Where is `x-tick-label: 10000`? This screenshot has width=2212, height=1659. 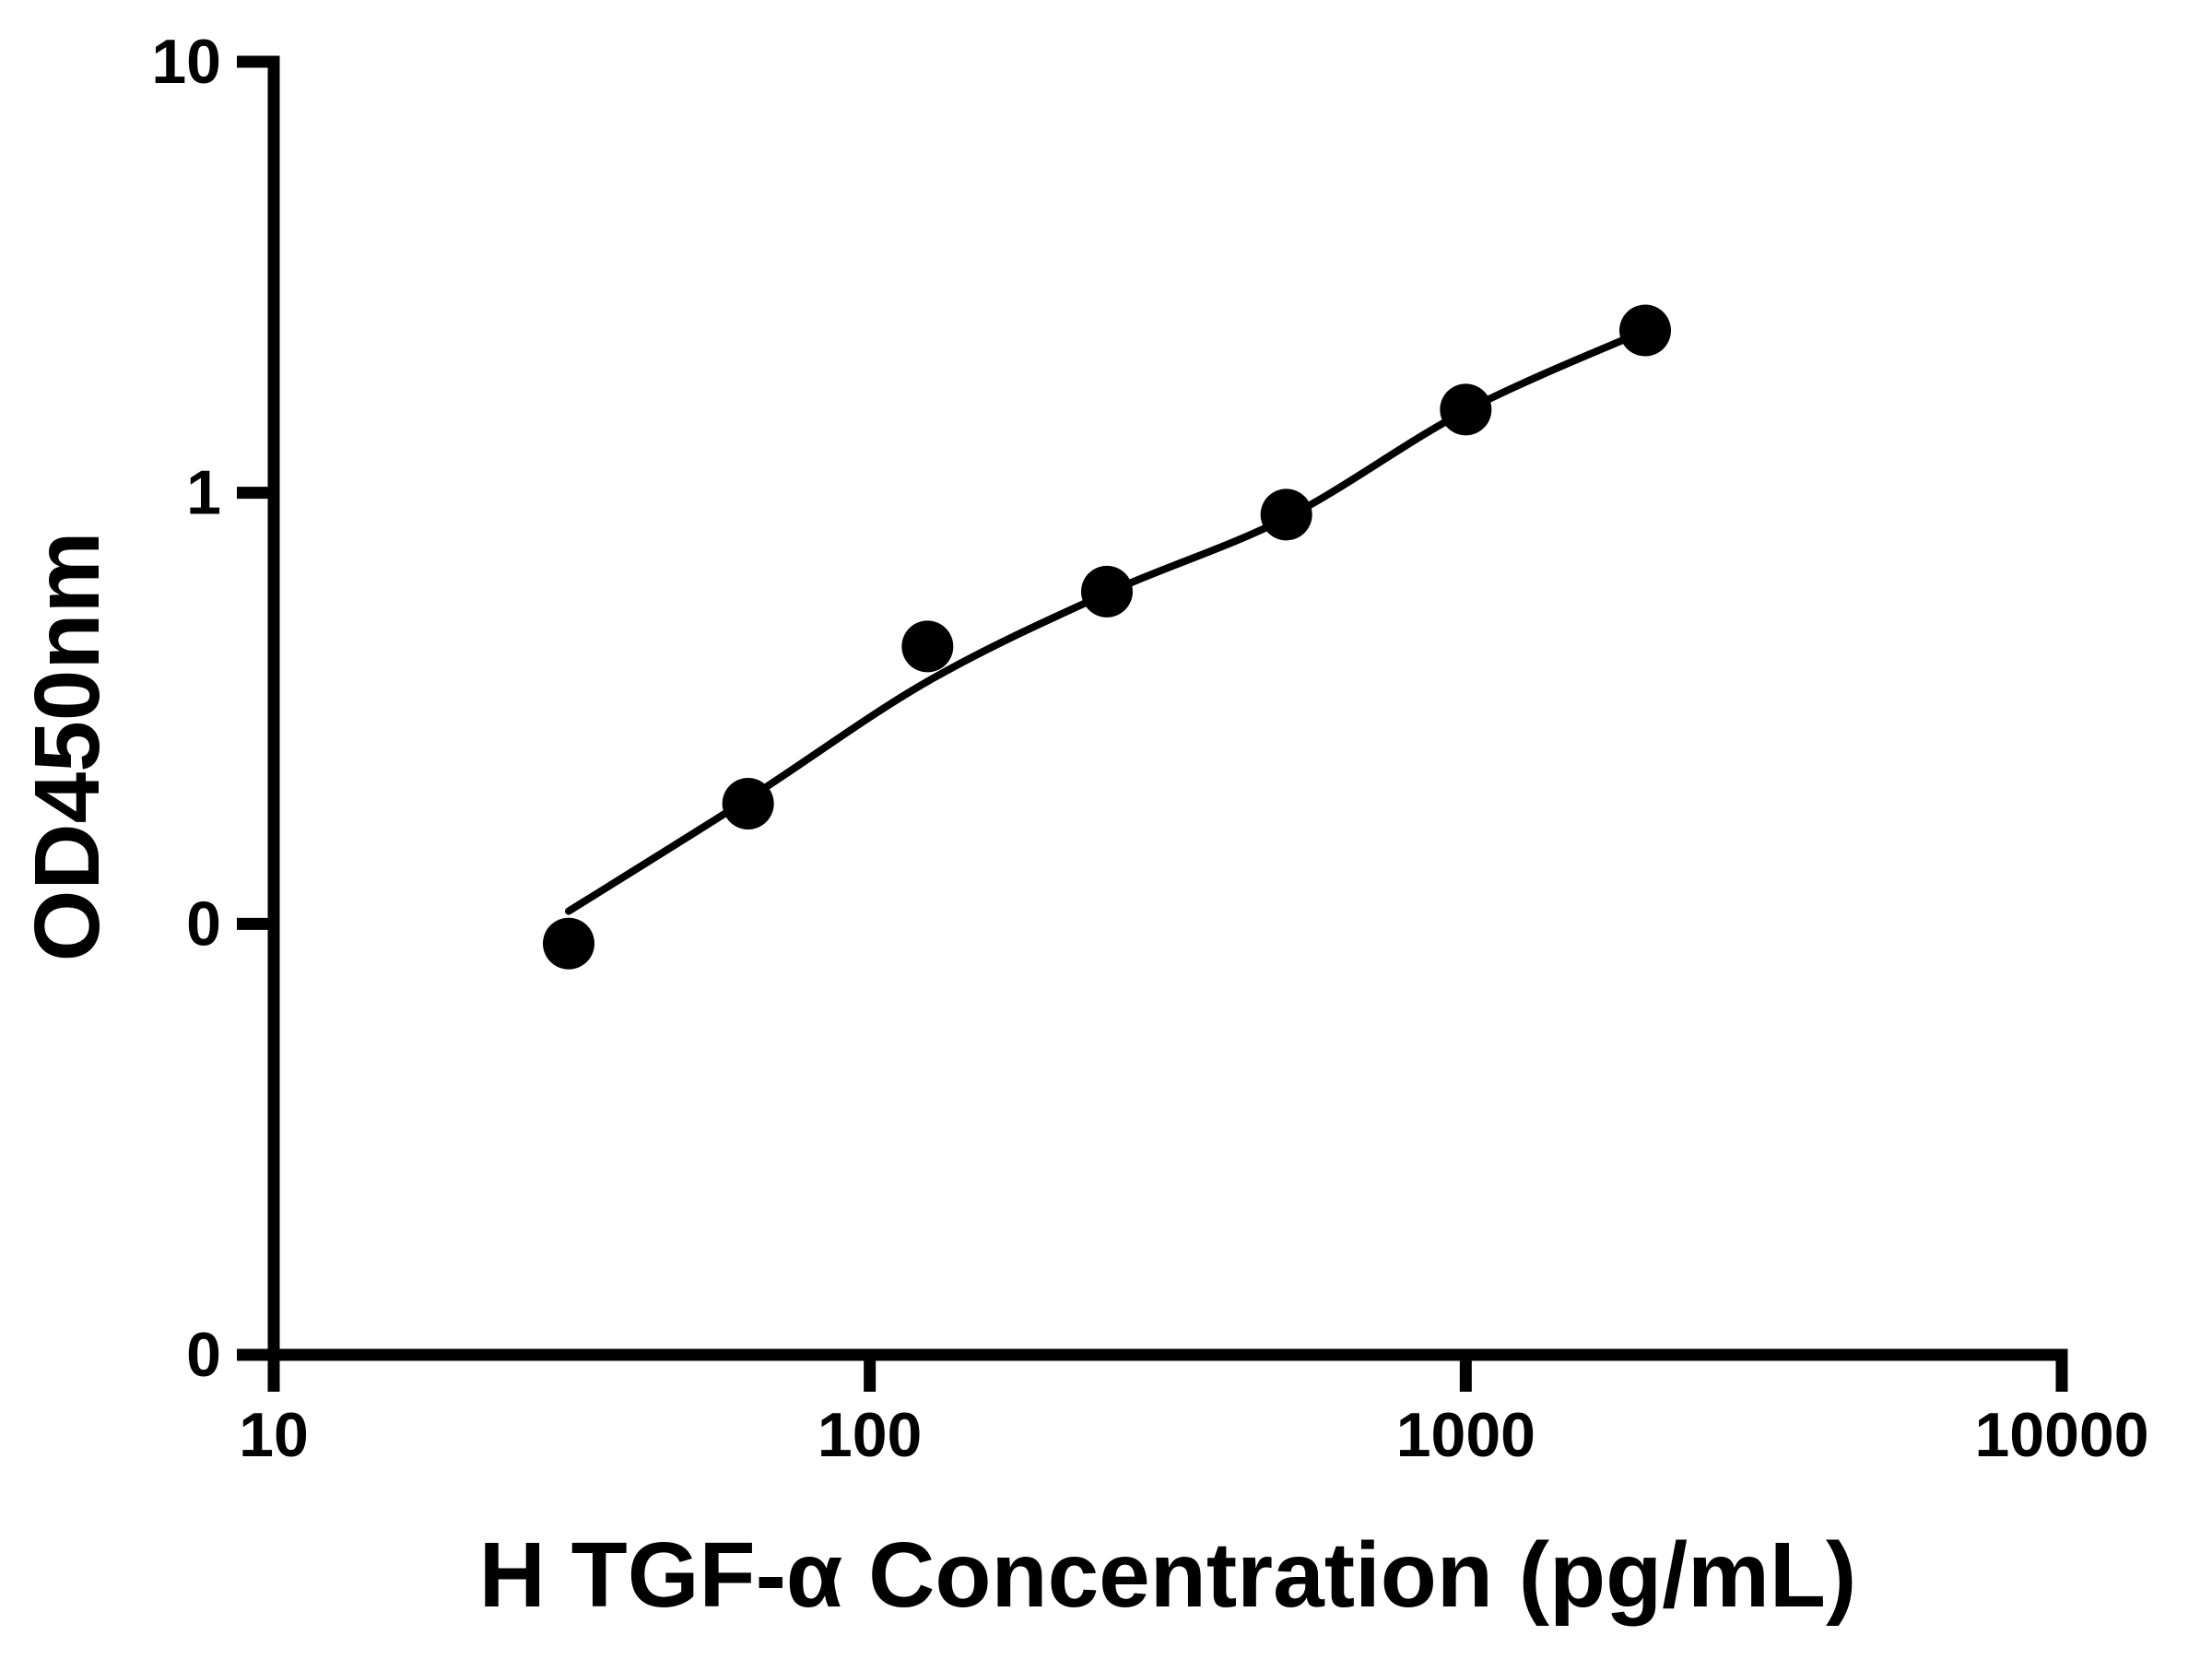 x-tick-label: 10000 is located at coordinates (2061, 1435).